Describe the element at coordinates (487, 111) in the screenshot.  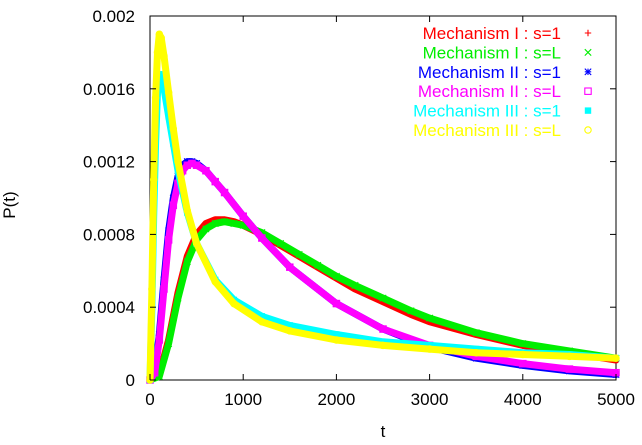
I see `legend-label: Mechanism III : s=1` at that location.